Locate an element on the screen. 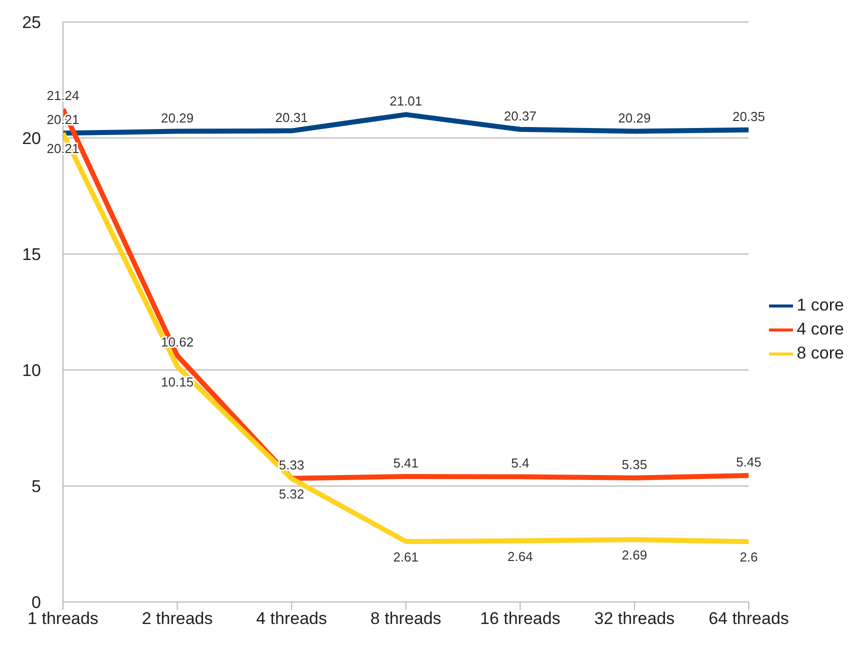 This screenshot has width=864, height=652. data-label: 10.15 is located at coordinates (177, 382).